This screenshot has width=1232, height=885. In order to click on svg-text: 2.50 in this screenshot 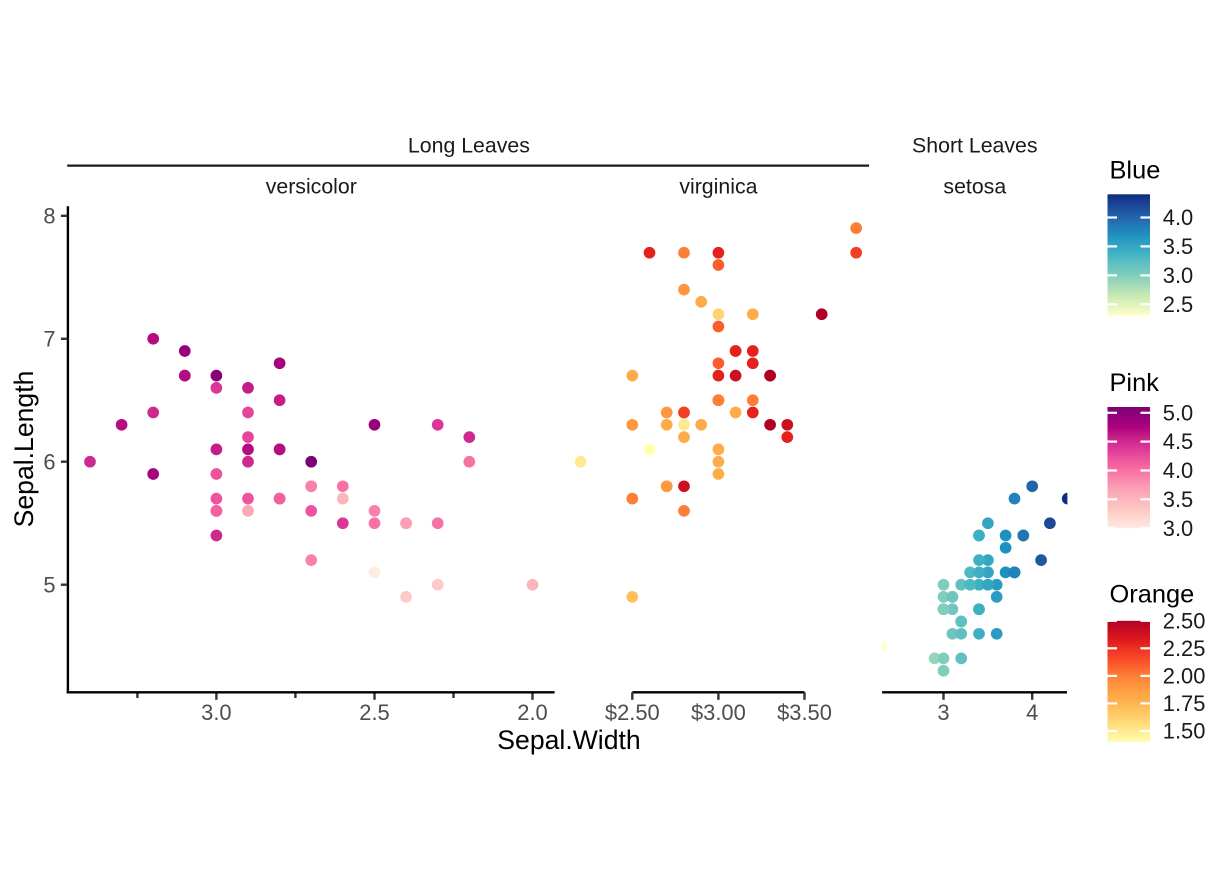, I will do `click(1184, 620)`.